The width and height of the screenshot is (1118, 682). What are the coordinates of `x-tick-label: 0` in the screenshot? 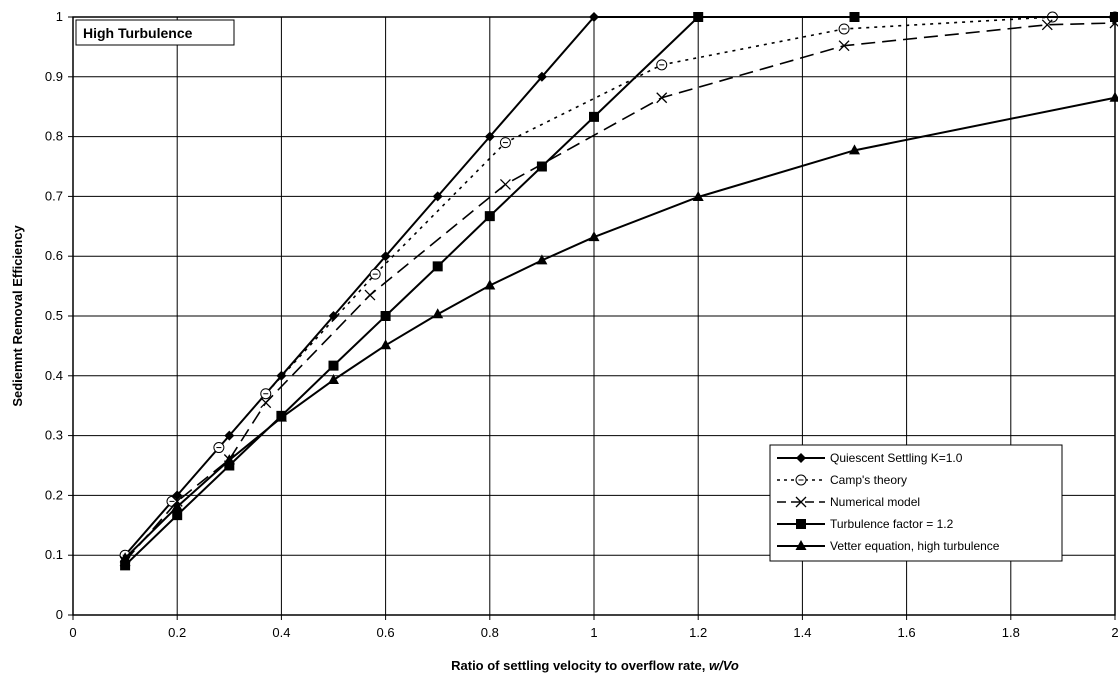 It's located at (72, 632).